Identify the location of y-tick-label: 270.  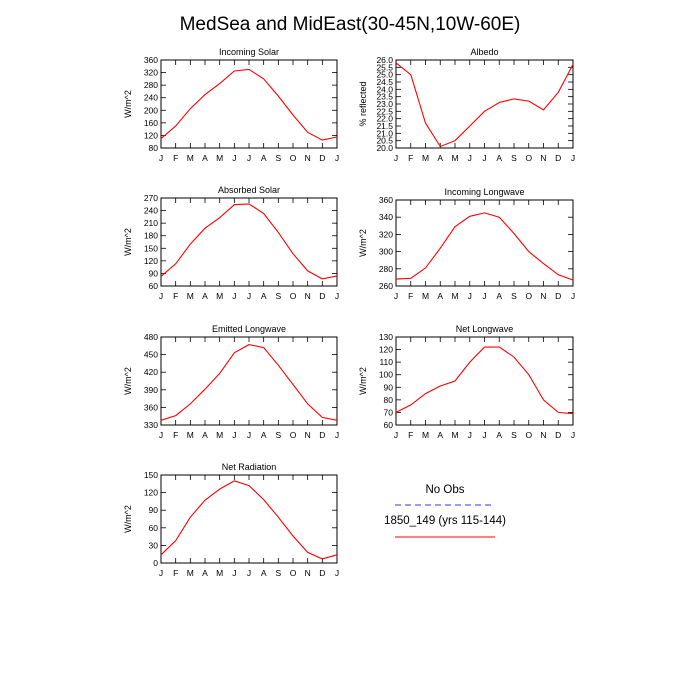
(151, 198).